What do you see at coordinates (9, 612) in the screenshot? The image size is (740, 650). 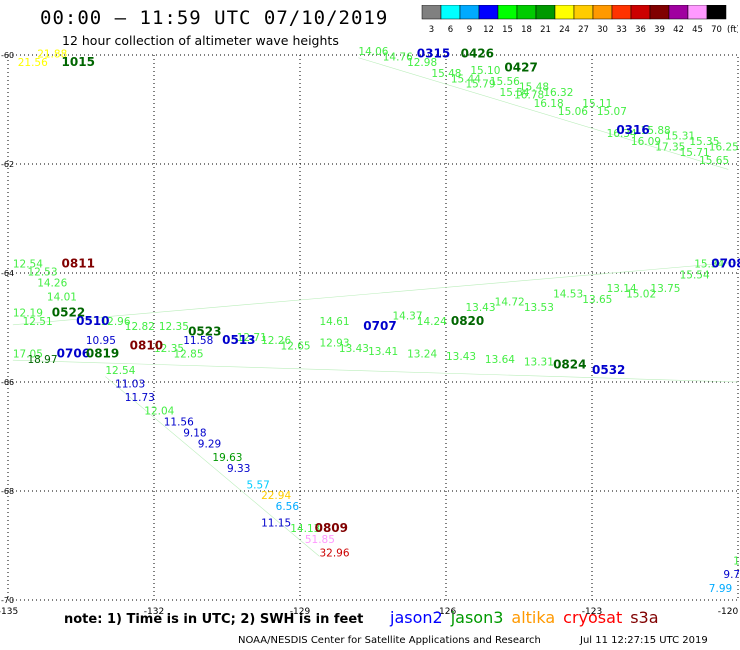 I see `longitude-label: -135` at bounding box center [9, 612].